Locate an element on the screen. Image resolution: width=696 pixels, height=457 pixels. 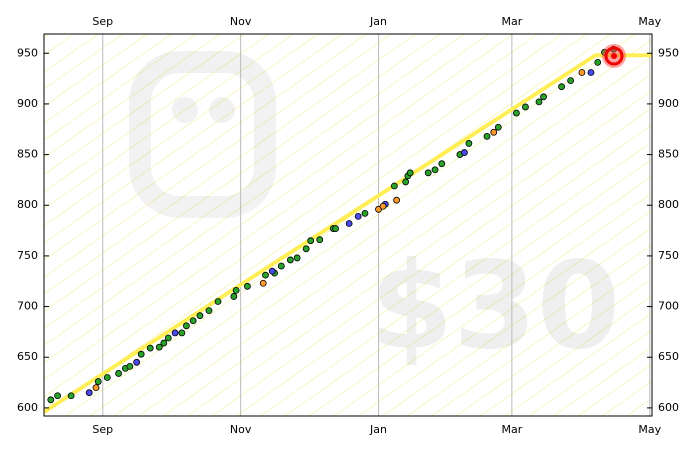
x-tick-label-top: May is located at coordinates (649, 21).